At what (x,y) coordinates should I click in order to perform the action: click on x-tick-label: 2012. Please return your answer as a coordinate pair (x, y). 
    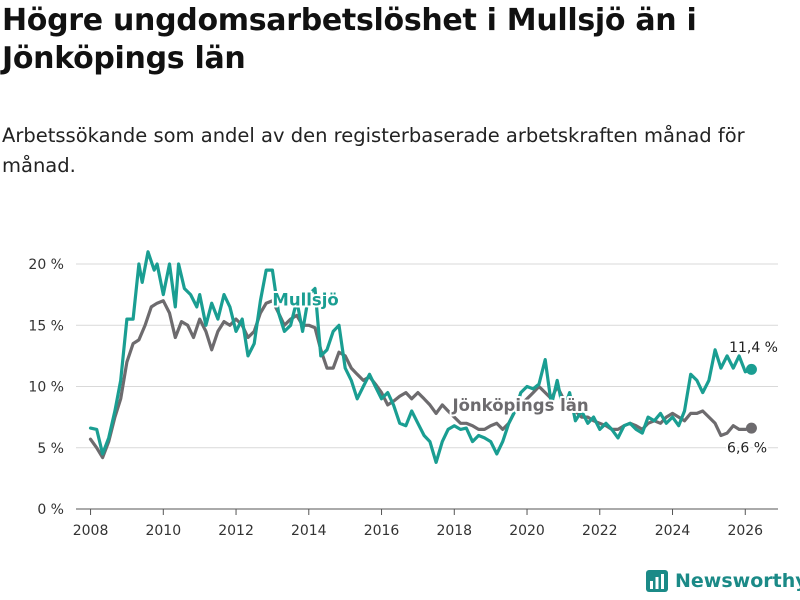
    Looking at the image, I should click on (236, 531).